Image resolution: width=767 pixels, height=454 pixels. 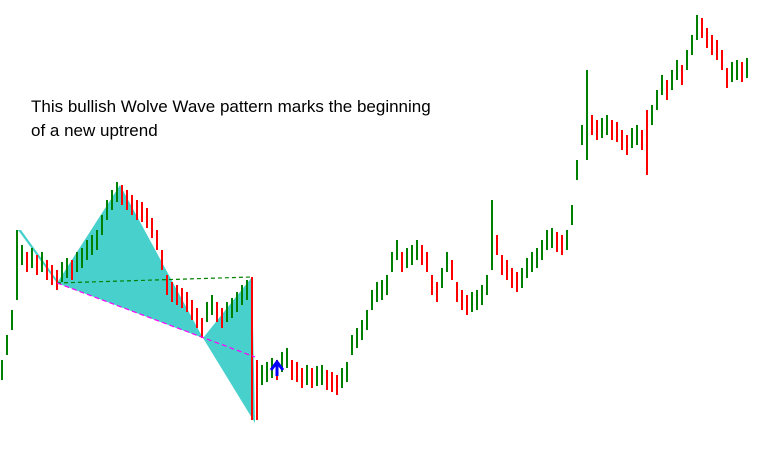 I want to click on annotation-line-2: of a new uptrend, so click(x=94, y=130).